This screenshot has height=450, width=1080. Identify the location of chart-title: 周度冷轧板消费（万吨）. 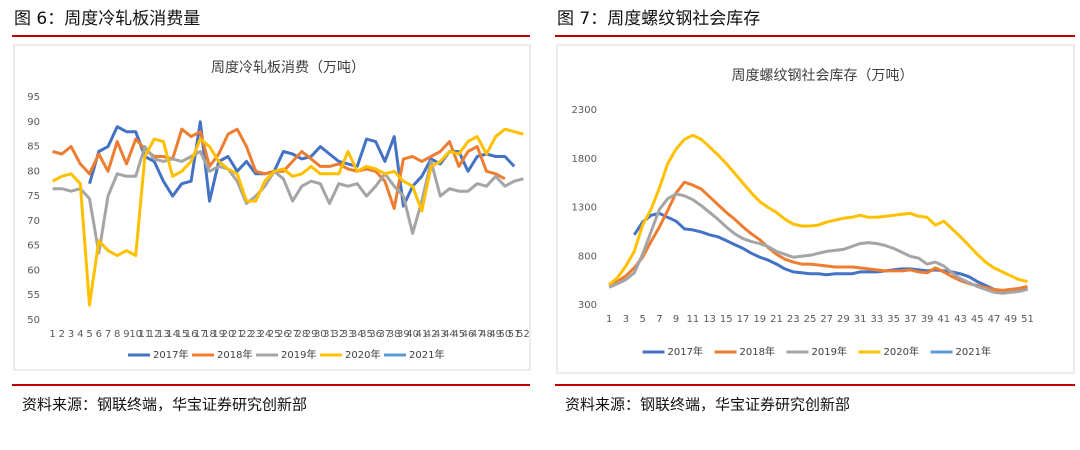
(288, 68).